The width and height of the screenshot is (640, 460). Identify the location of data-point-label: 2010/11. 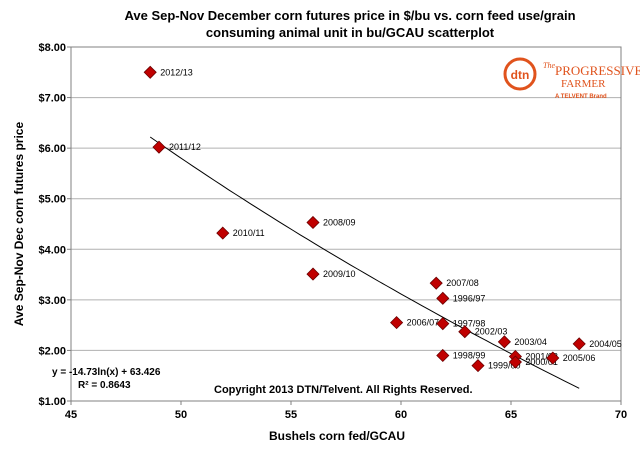
(249, 233).